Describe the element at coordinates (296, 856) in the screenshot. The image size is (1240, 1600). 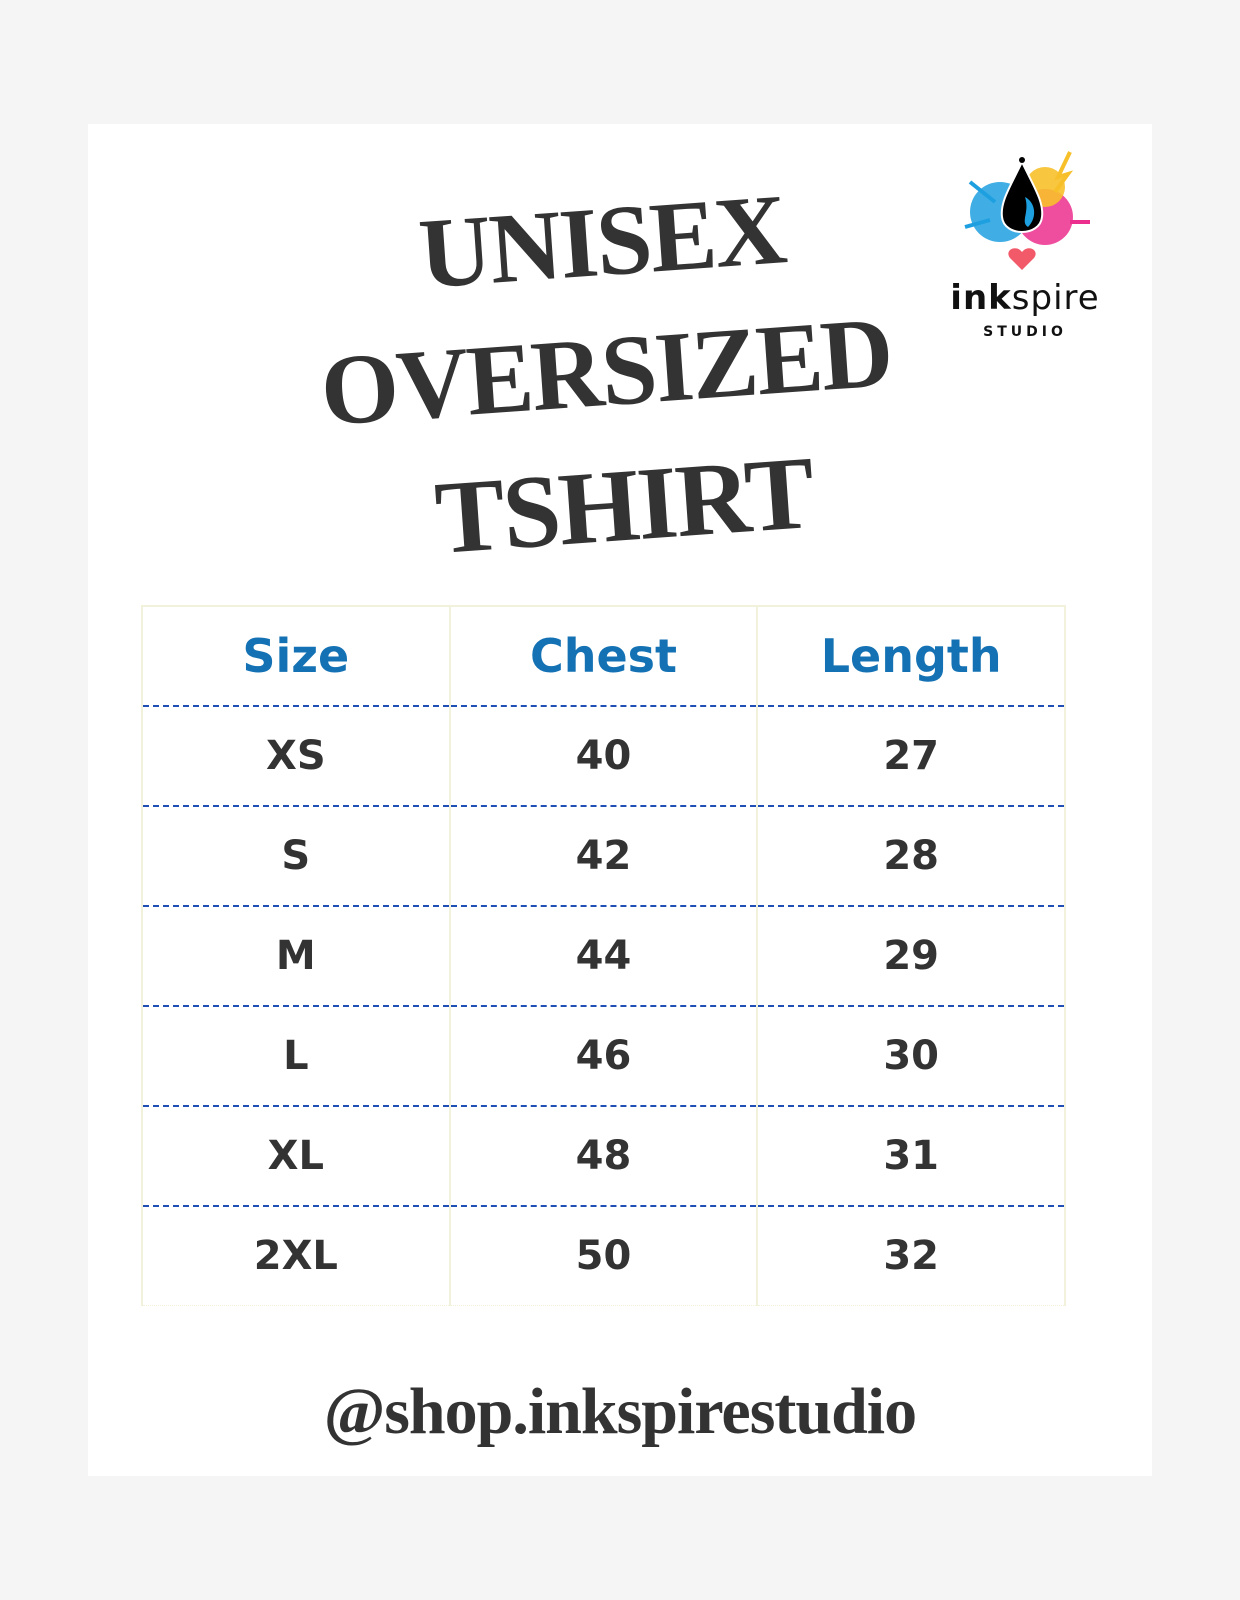
I see `cell-size: S` at that location.